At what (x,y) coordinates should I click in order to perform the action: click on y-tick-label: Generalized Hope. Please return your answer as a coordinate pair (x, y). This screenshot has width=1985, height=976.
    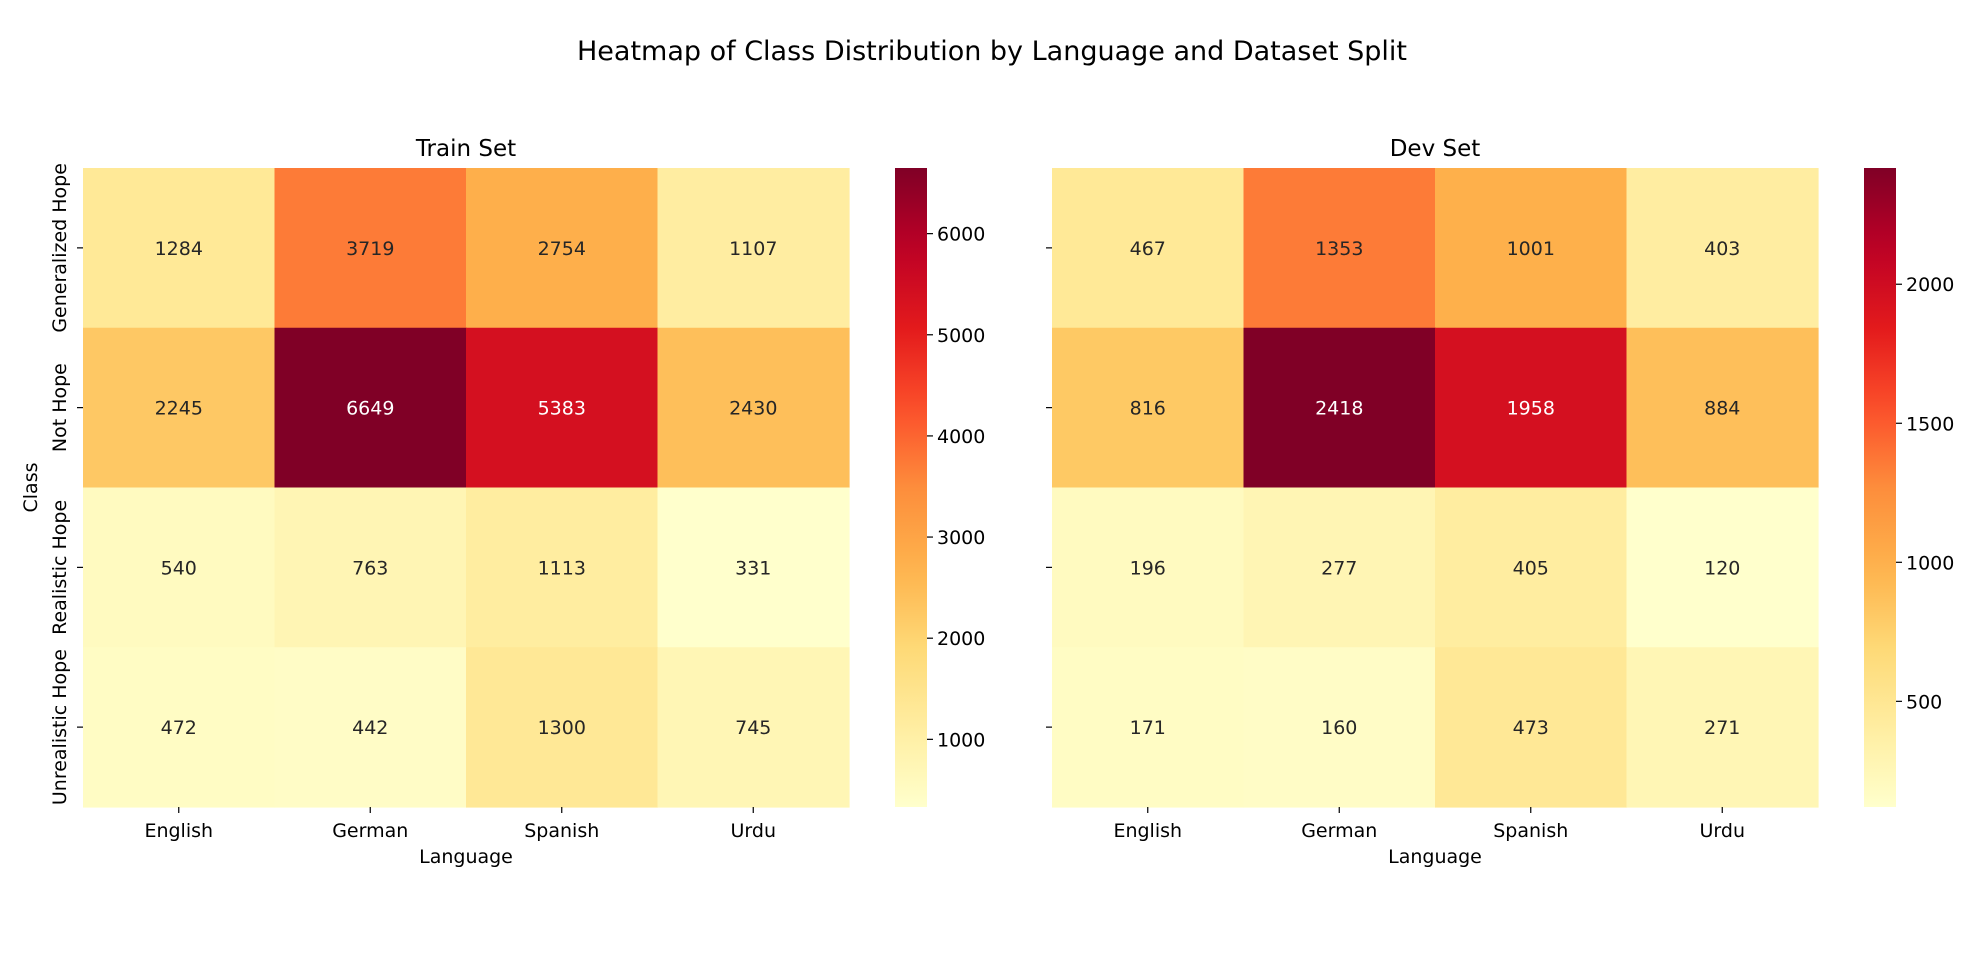
    Looking at the image, I should click on (60, 248).